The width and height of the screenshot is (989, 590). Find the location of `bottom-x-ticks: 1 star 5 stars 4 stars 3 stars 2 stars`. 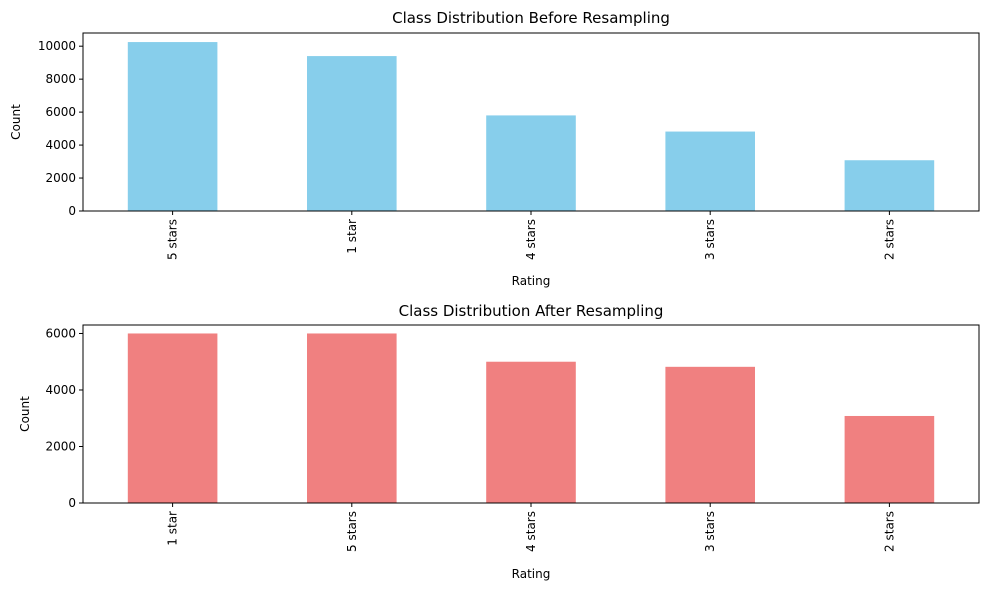

bottom-x-ticks: 1 star 5 stars 4 stars 3 stars 2 stars is located at coordinates (531, 527).